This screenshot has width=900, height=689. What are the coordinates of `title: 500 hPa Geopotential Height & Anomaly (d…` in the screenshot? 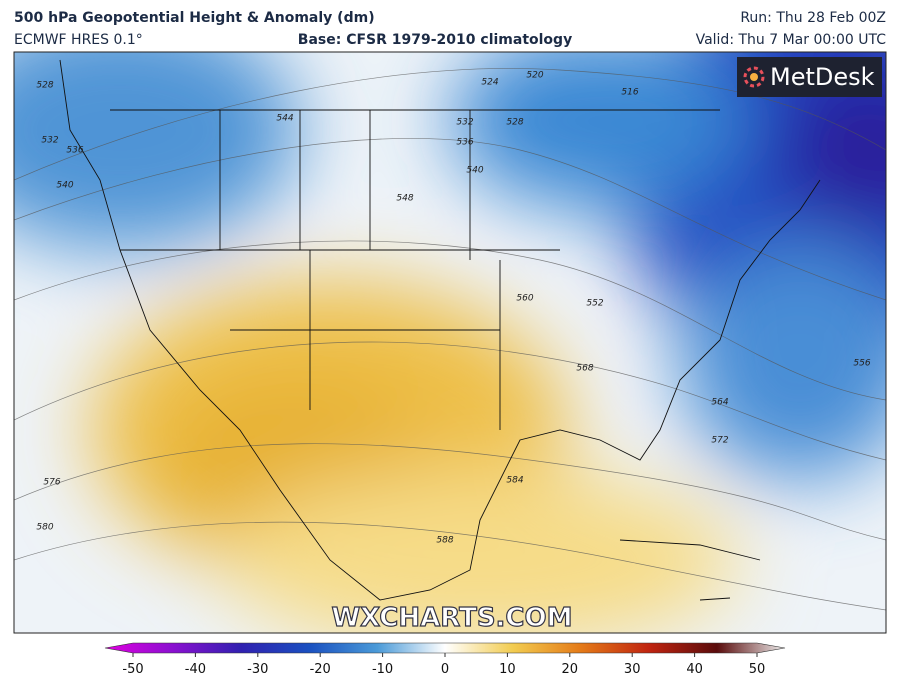 It's located at (194, 18).